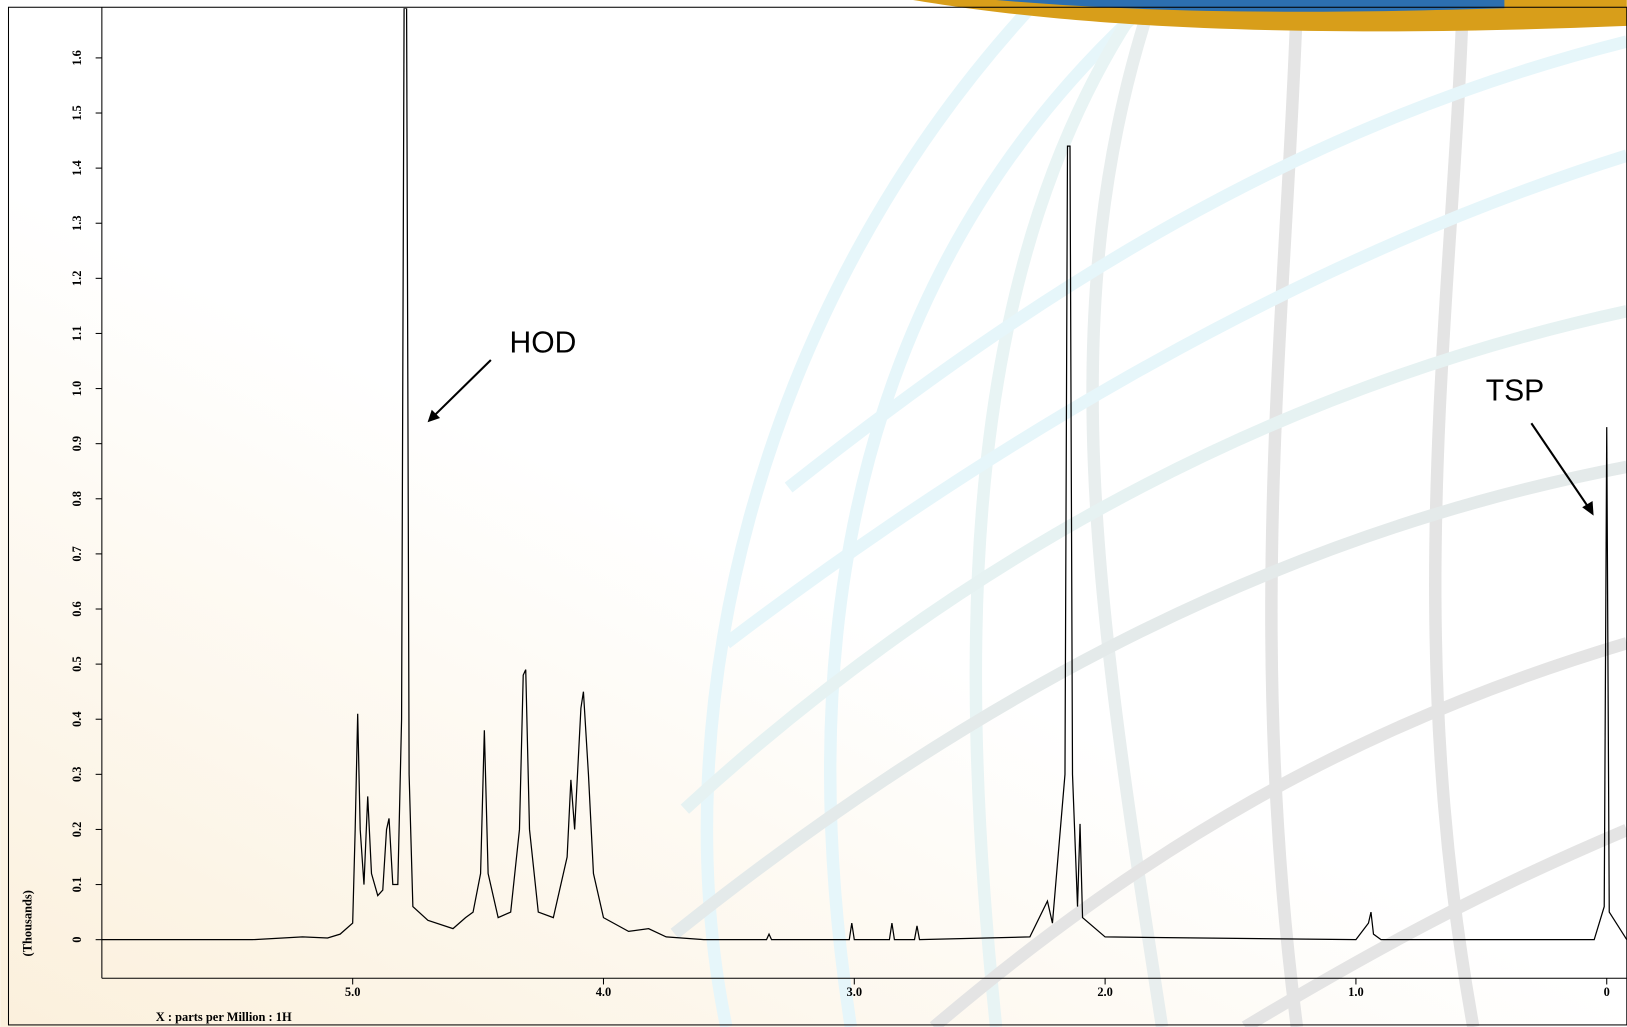 The image size is (1627, 1027). What do you see at coordinates (77, 885) in the screenshot?
I see `y-tick-label: 0.1` at bounding box center [77, 885].